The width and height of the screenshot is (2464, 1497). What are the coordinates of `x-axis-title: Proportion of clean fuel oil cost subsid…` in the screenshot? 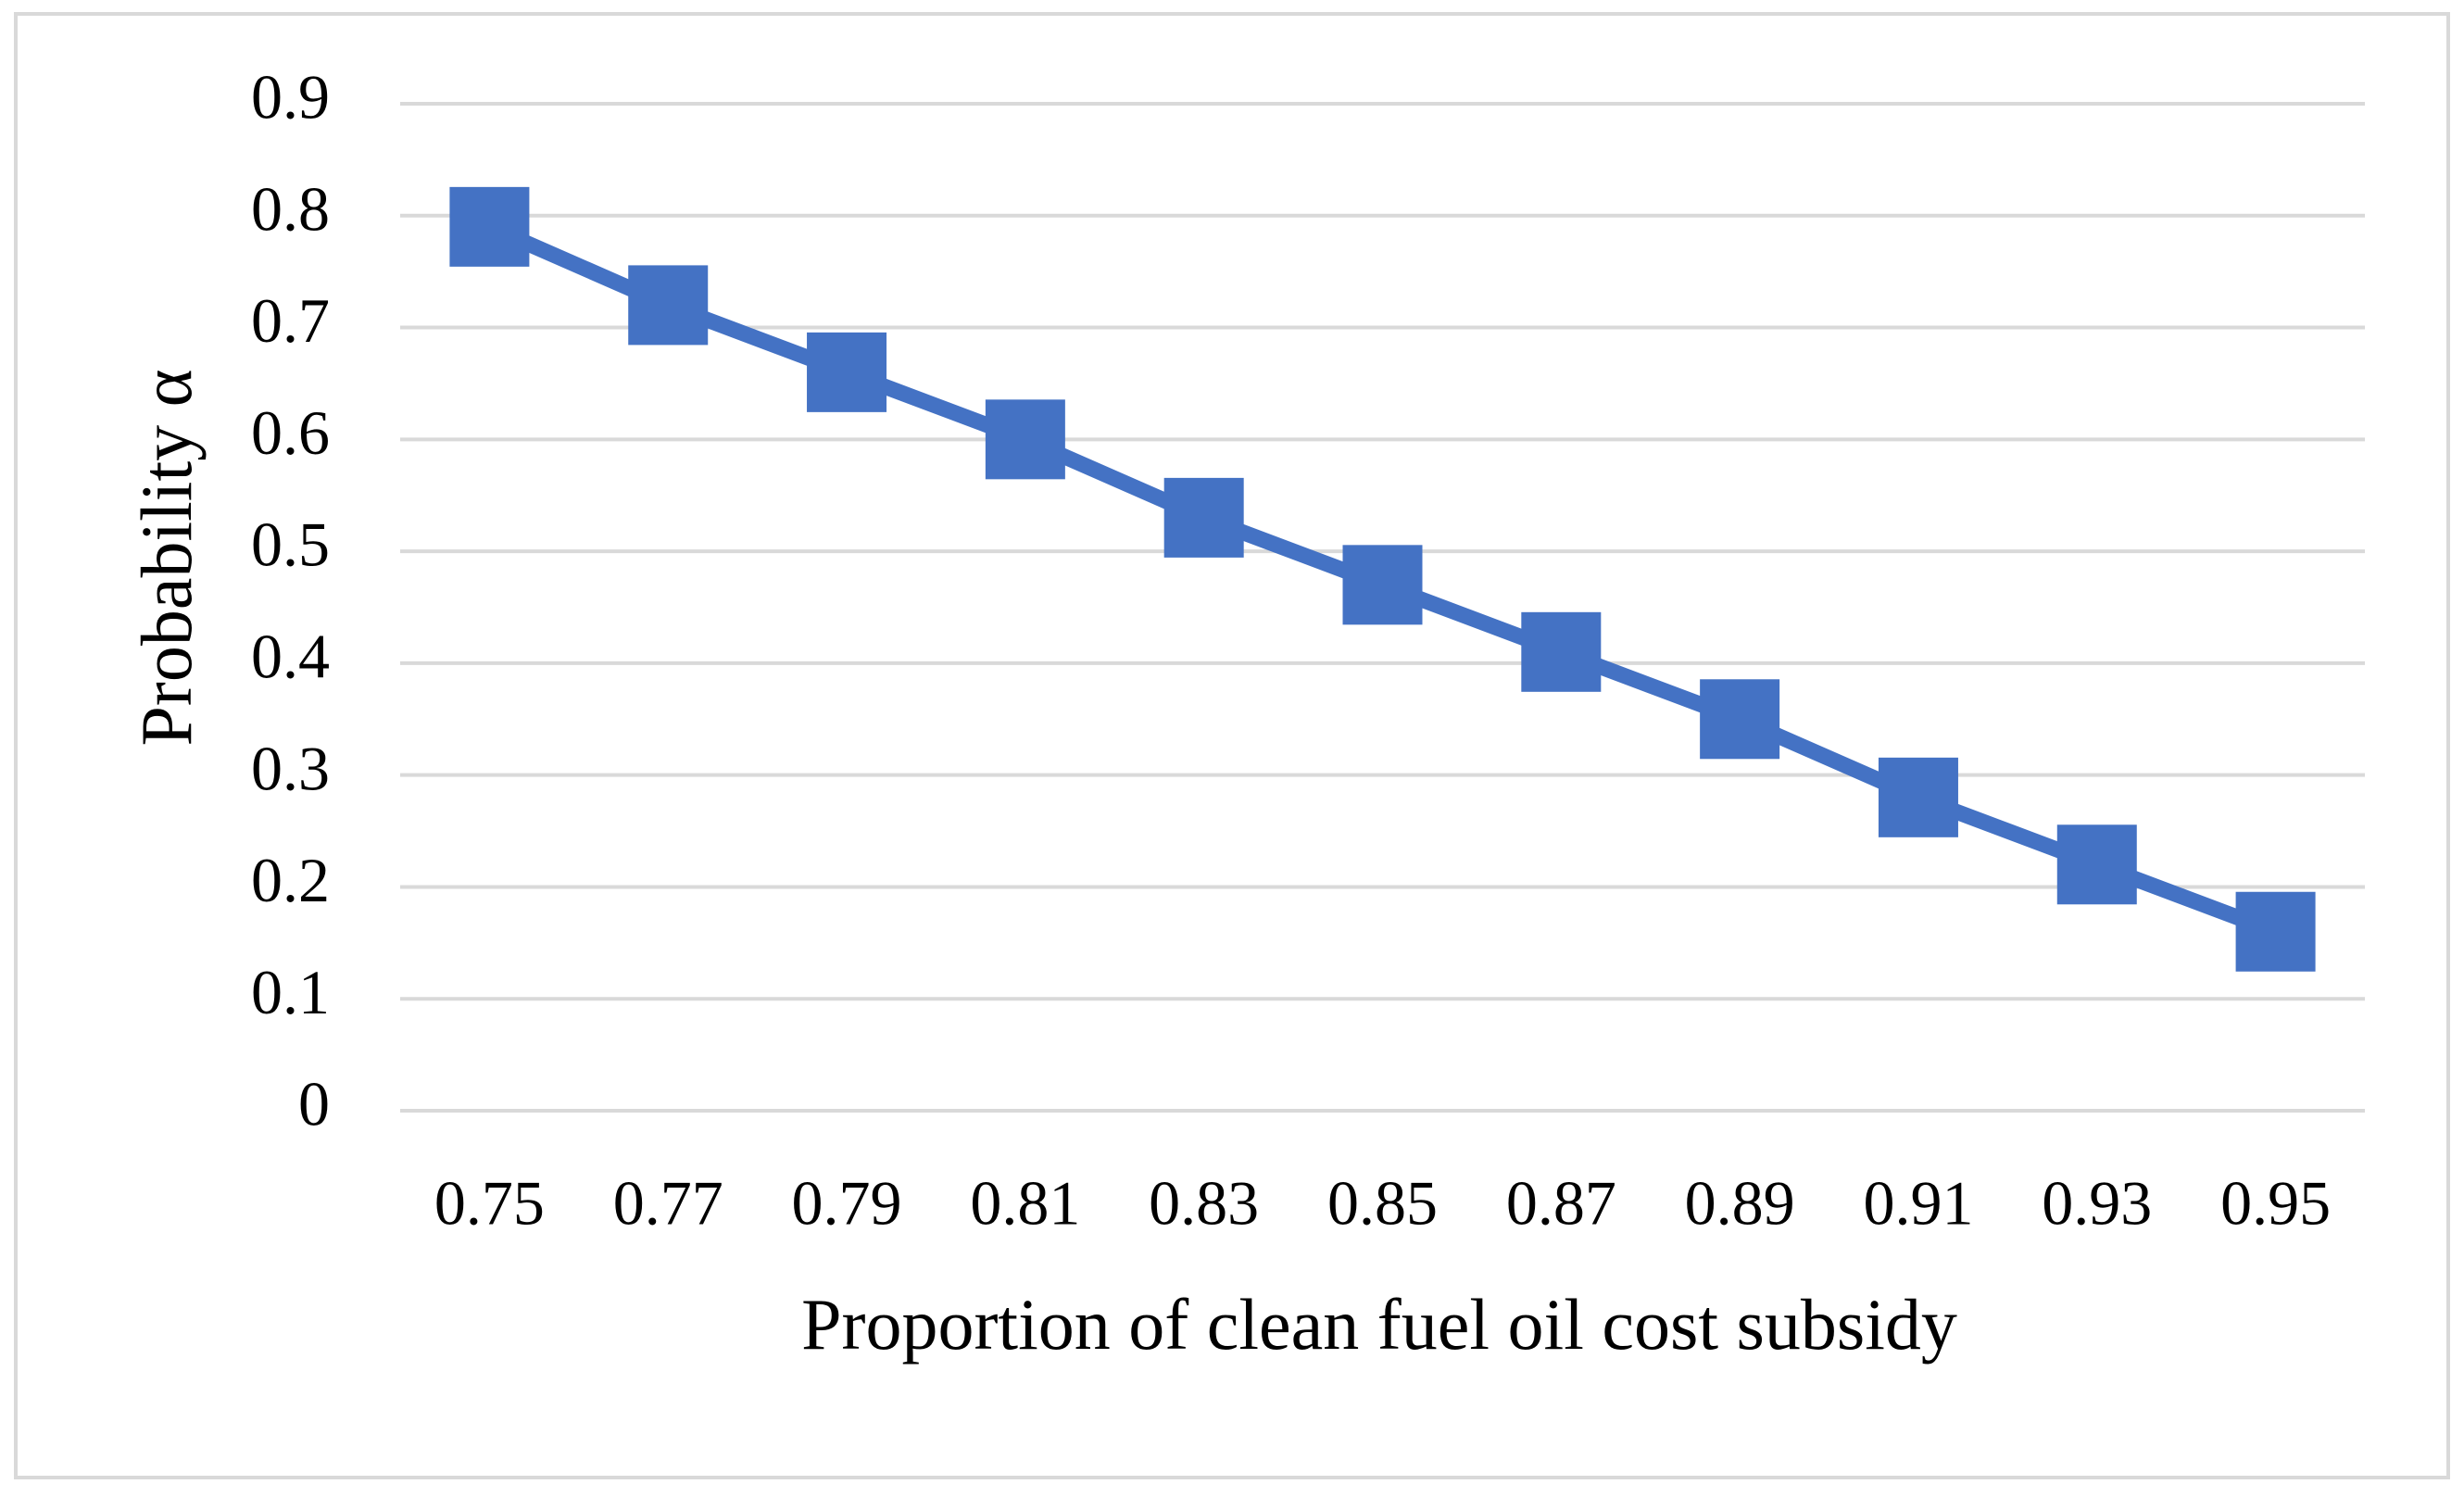 It's located at (1379, 1324).